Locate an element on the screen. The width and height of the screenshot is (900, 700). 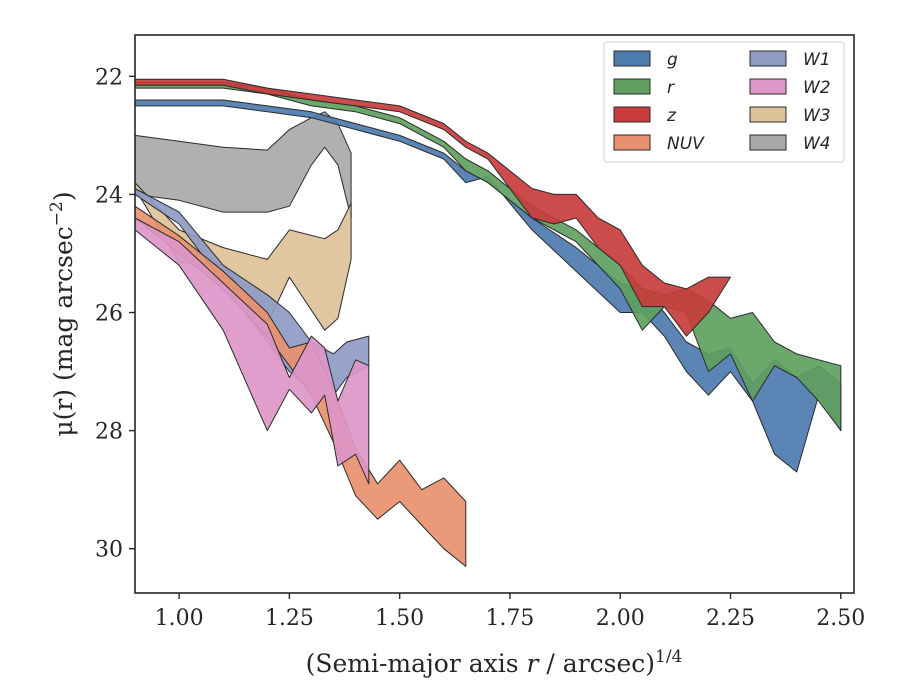
y-tick-label: 30 is located at coordinates (109, 550).